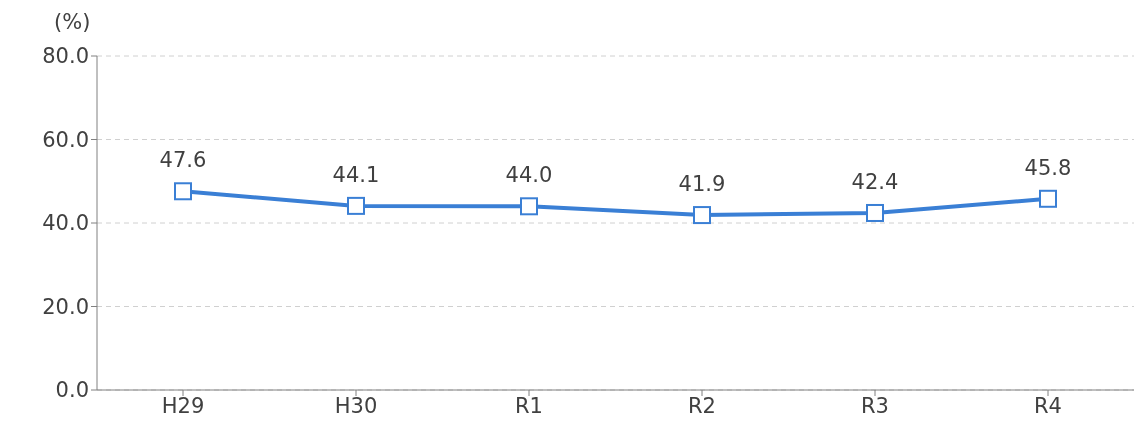 The image size is (1146, 430). What do you see at coordinates (65, 223) in the screenshot?
I see `y-tick-label: 40.0` at bounding box center [65, 223].